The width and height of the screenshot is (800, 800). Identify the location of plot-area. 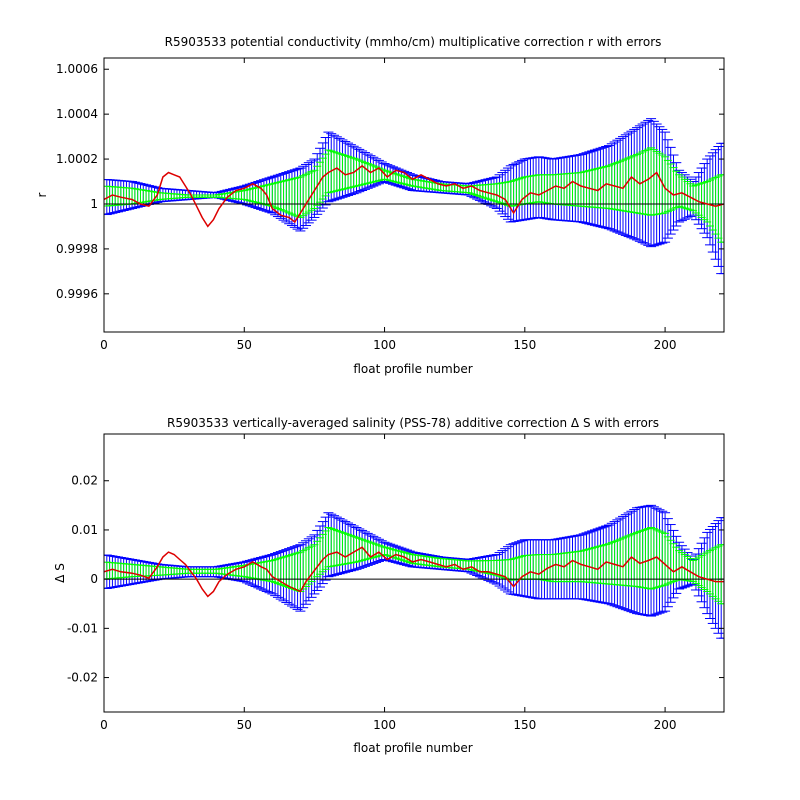
(414, 571).